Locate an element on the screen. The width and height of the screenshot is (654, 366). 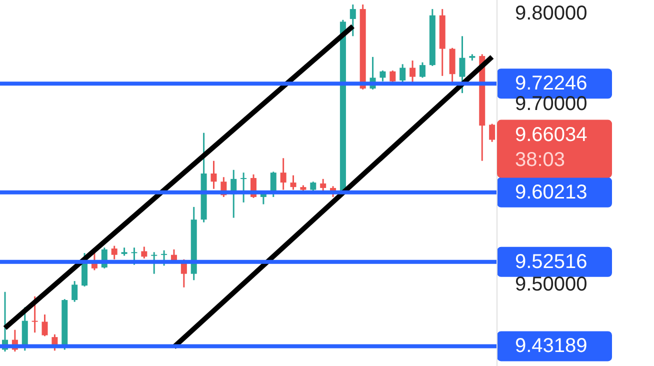
y-tick-label: 9.70000 is located at coordinates (551, 103).